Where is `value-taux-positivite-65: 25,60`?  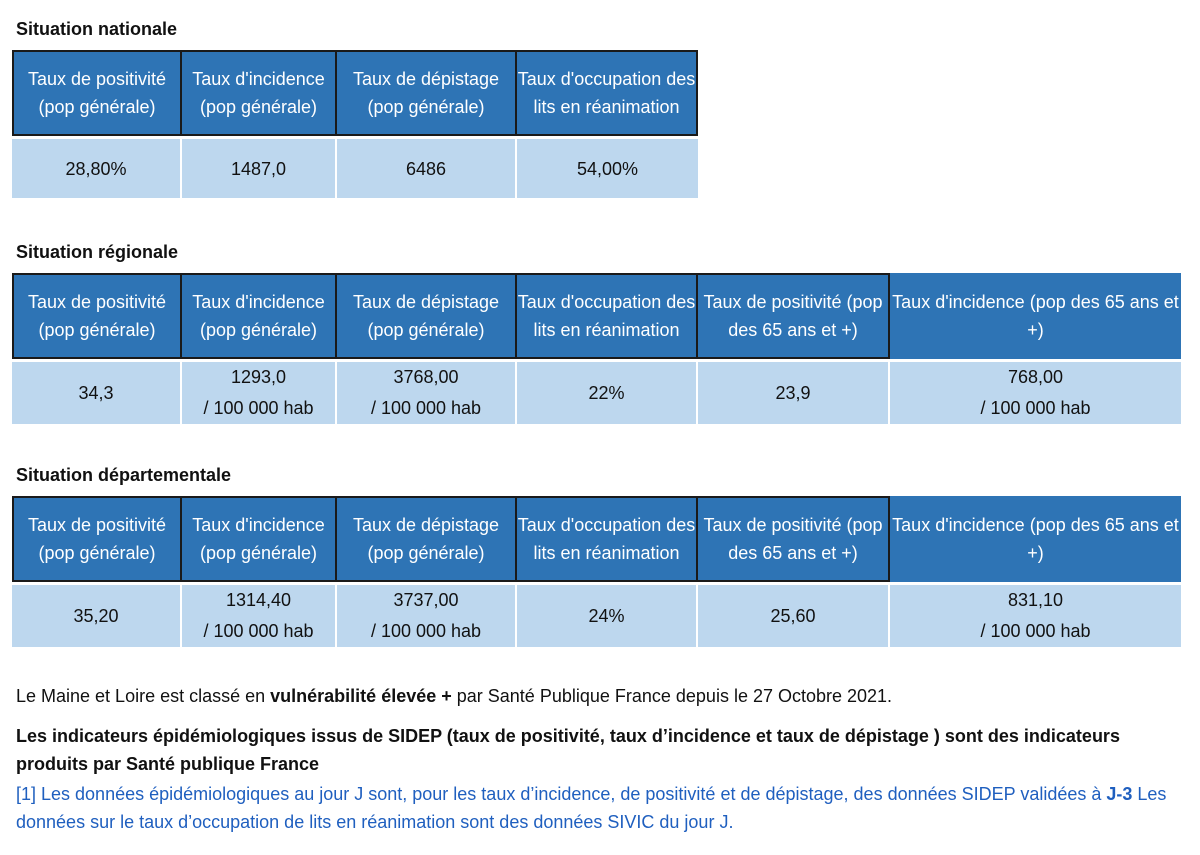
value-taux-positivite-65: 25,60 is located at coordinates (794, 614).